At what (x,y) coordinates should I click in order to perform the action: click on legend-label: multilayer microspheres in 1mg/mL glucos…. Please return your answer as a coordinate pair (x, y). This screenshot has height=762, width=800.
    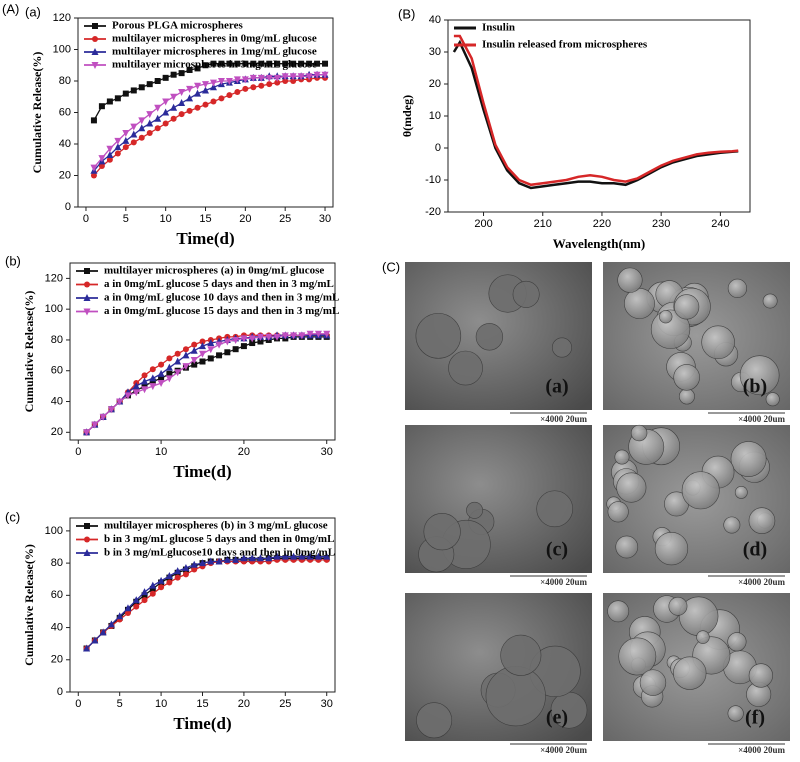
    Looking at the image, I should click on (214, 52).